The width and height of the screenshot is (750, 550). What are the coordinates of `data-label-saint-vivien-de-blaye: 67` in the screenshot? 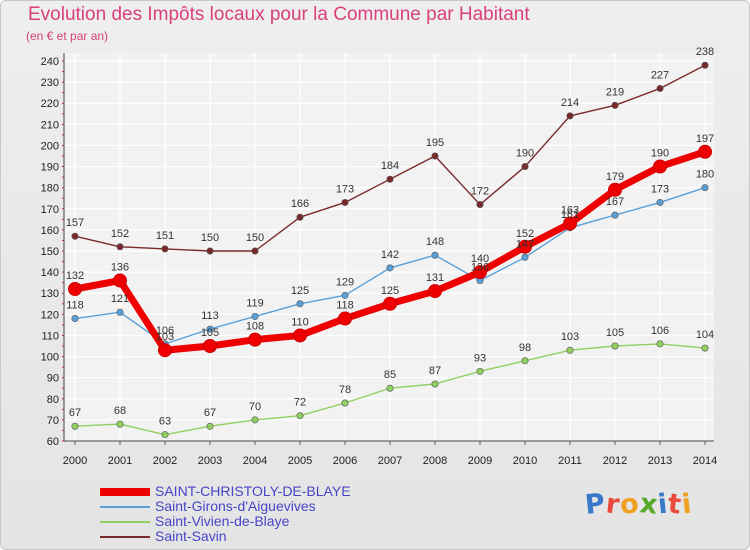 It's located at (75, 413).